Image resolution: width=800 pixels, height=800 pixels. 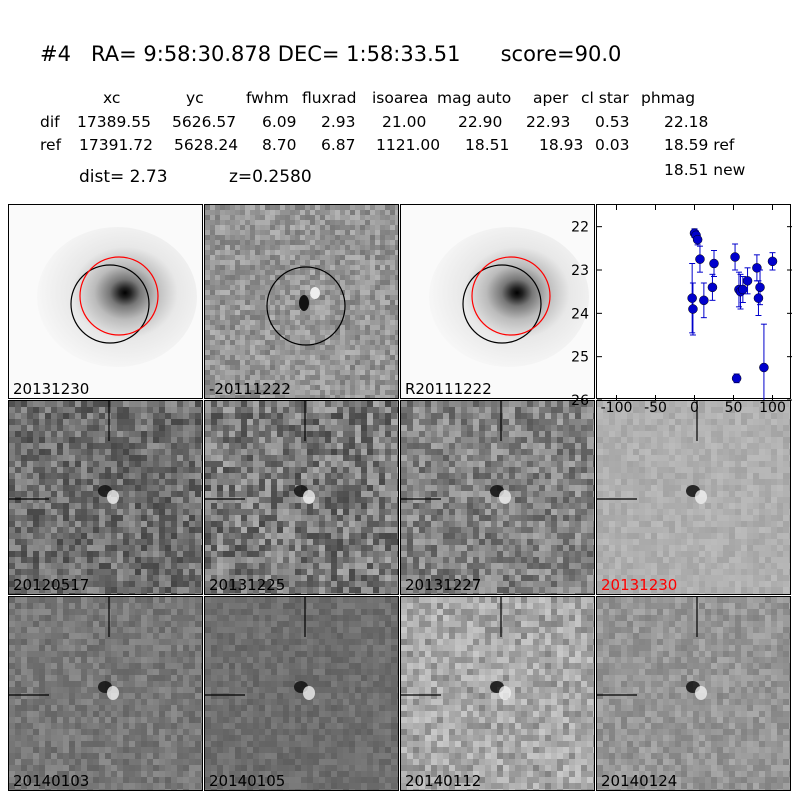 What do you see at coordinates (329, 98) in the screenshot?
I see `header-fluxrad: fluxrad` at bounding box center [329, 98].